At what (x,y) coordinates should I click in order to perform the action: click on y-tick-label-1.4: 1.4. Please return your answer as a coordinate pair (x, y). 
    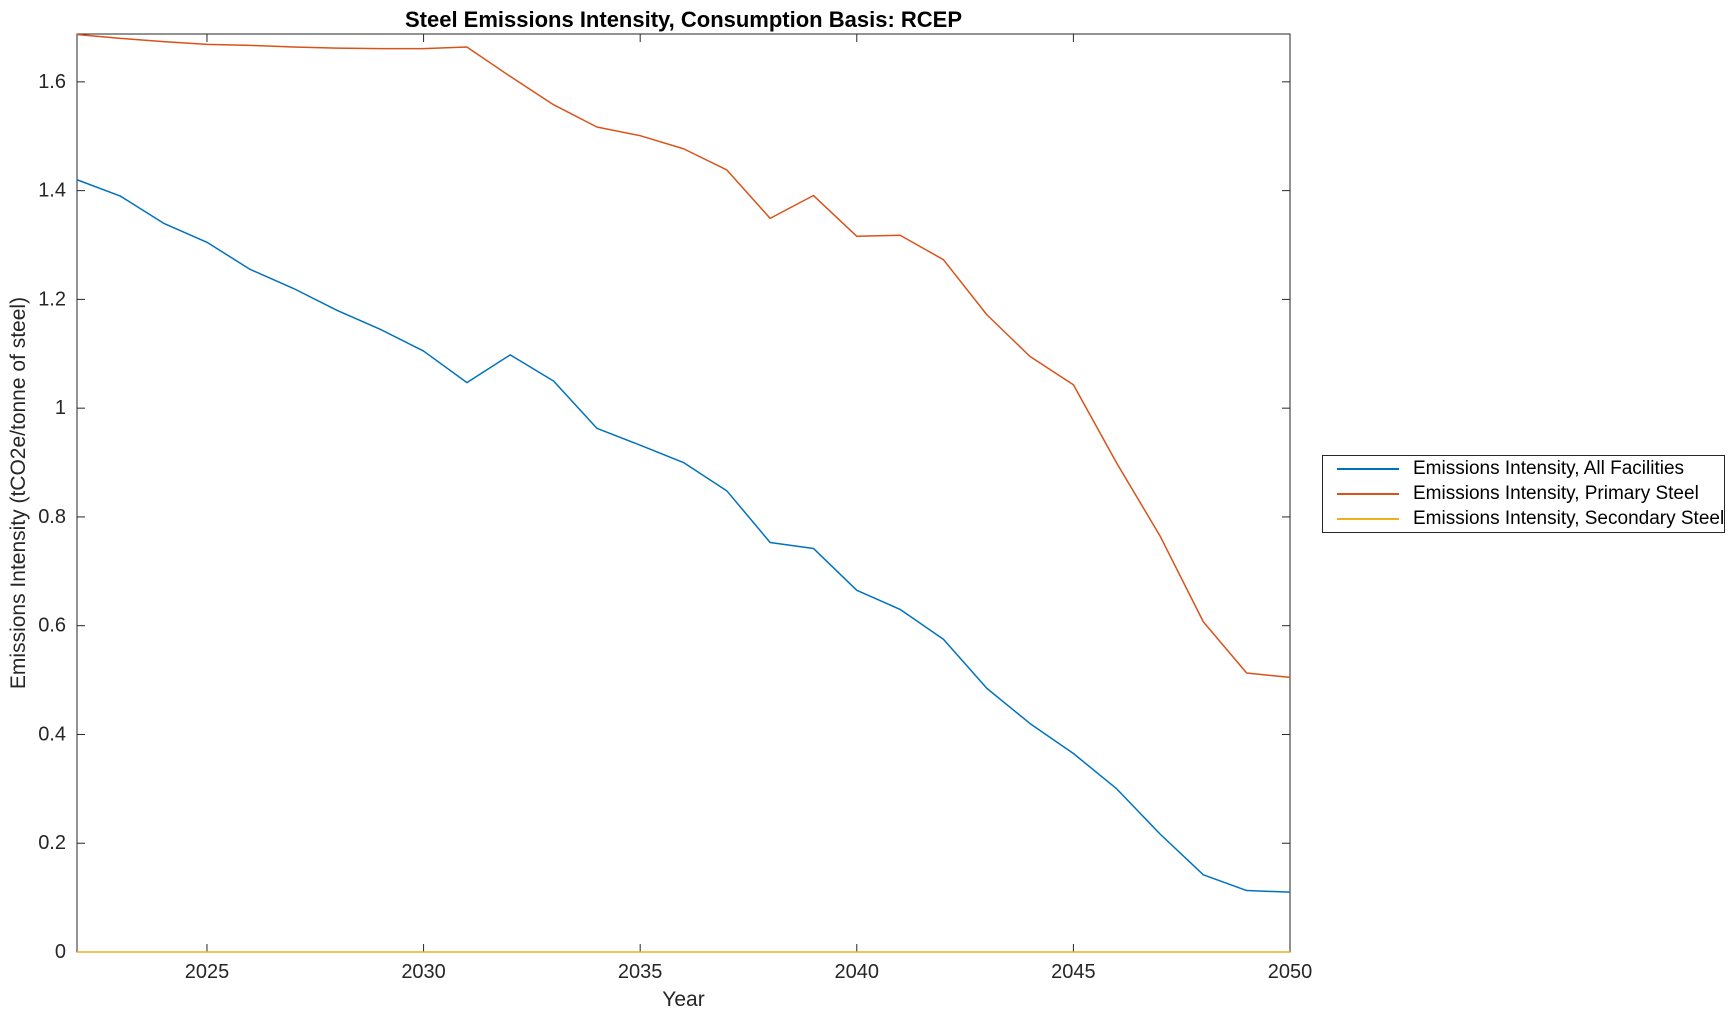
    Looking at the image, I should click on (52, 191).